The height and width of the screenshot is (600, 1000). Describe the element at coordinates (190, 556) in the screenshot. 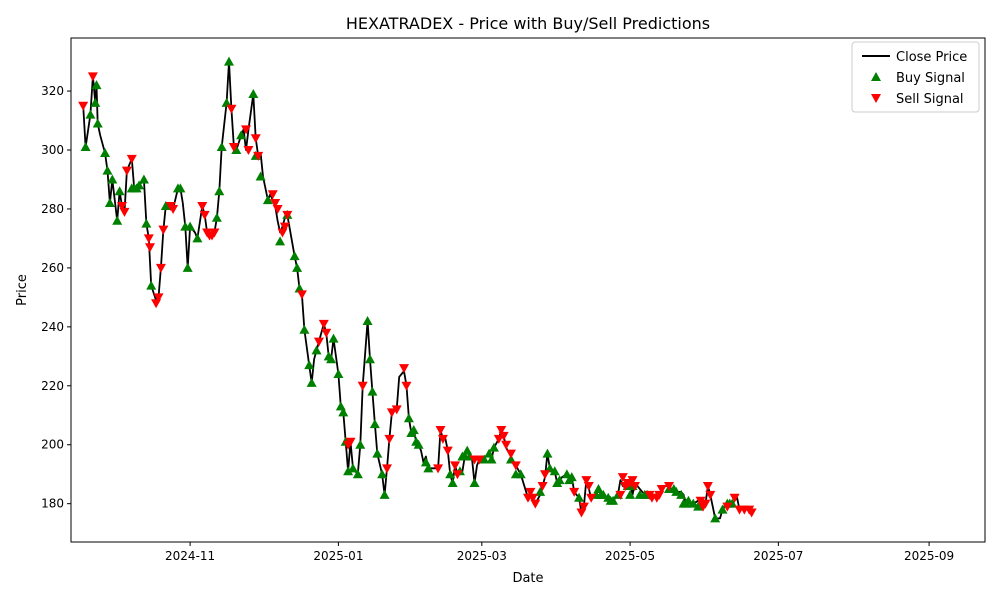

I see `x-tick-label: 2024-11` at that location.